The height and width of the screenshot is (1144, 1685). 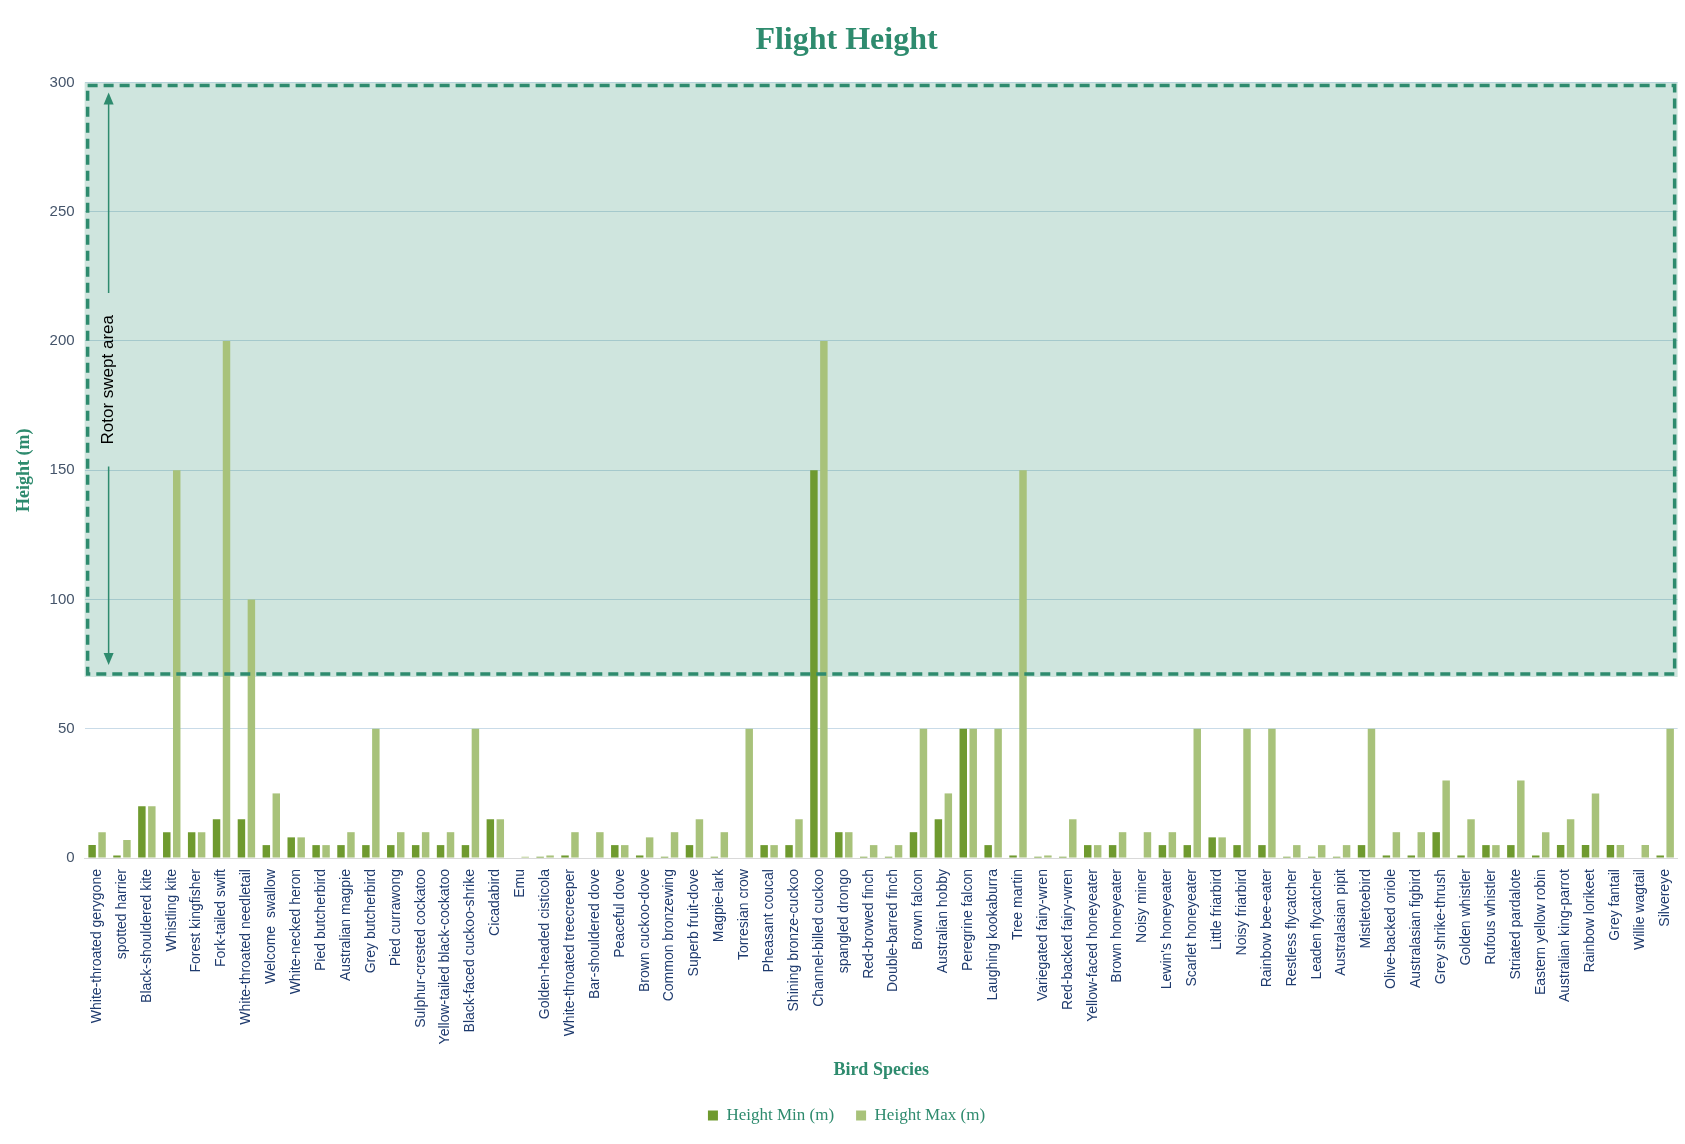 What do you see at coordinates (419, 948) in the screenshot?
I see `x-tick-label: Sulphur-crested cockatoo` at bounding box center [419, 948].